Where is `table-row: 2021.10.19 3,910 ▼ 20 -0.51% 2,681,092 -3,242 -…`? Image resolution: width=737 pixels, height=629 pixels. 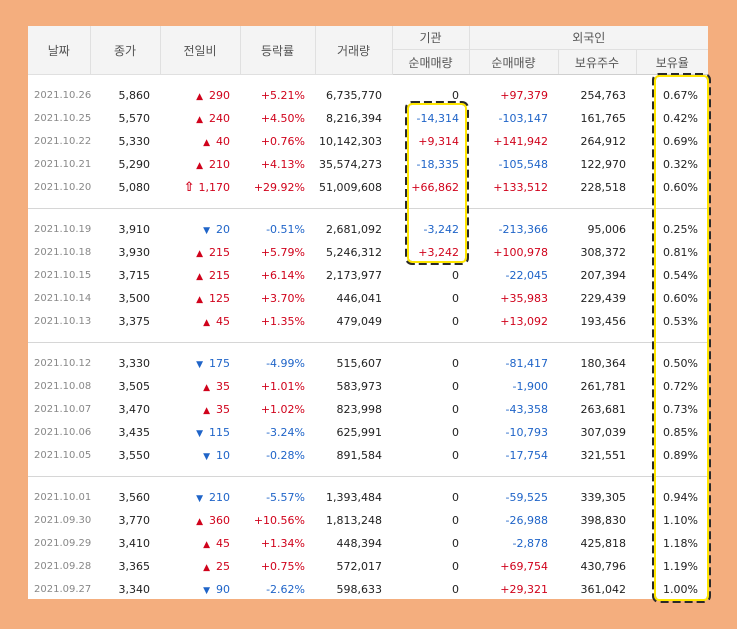 table-row: 2021.10.19 3,910 ▼ 20 -0.51% 2,681,092 -3,242 -… is located at coordinates (368, 229).